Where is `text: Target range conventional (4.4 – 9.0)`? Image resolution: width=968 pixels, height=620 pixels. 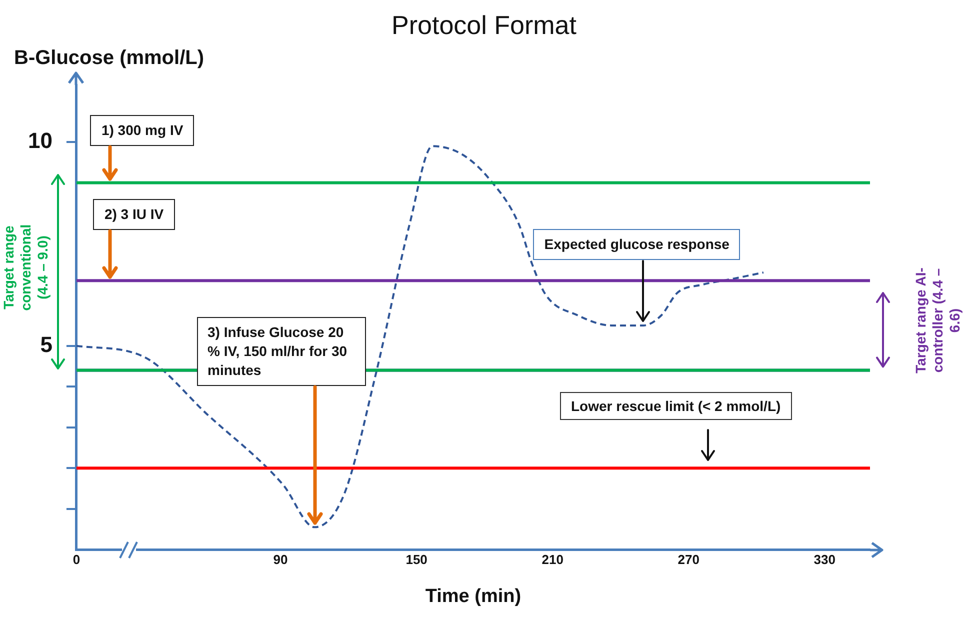 text: Target range conventional (4.4 – 9.0) is located at coordinates (26, 269).